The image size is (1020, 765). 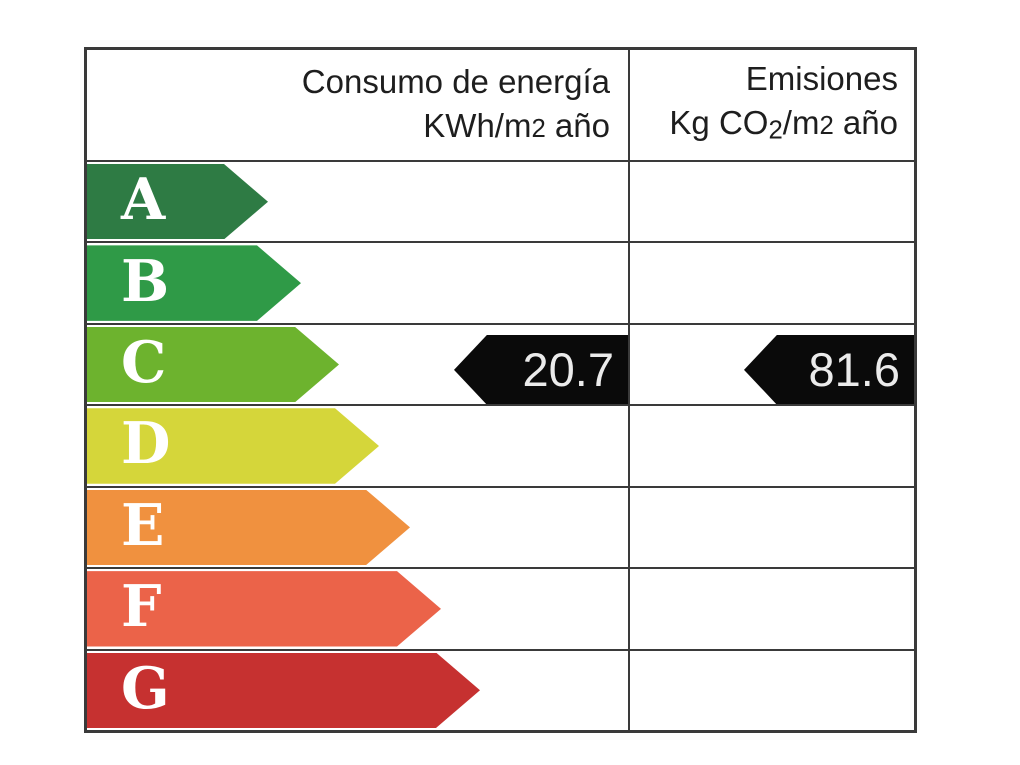 I want to click on band-row-g: G, so click(x=500, y=689).